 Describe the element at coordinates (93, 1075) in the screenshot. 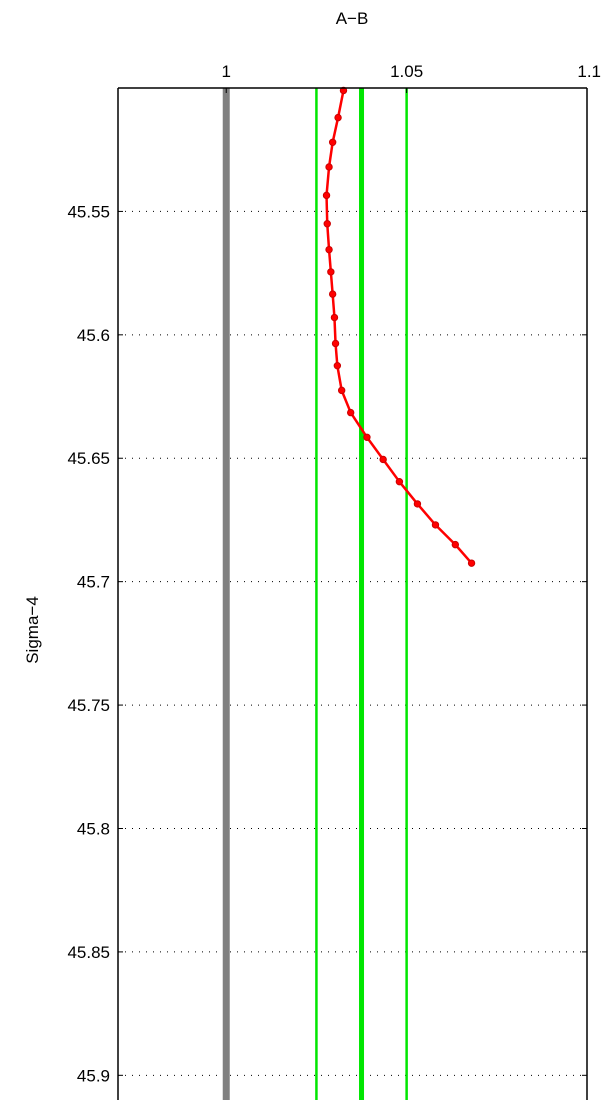

I see `y-tick-label: 45.9` at that location.